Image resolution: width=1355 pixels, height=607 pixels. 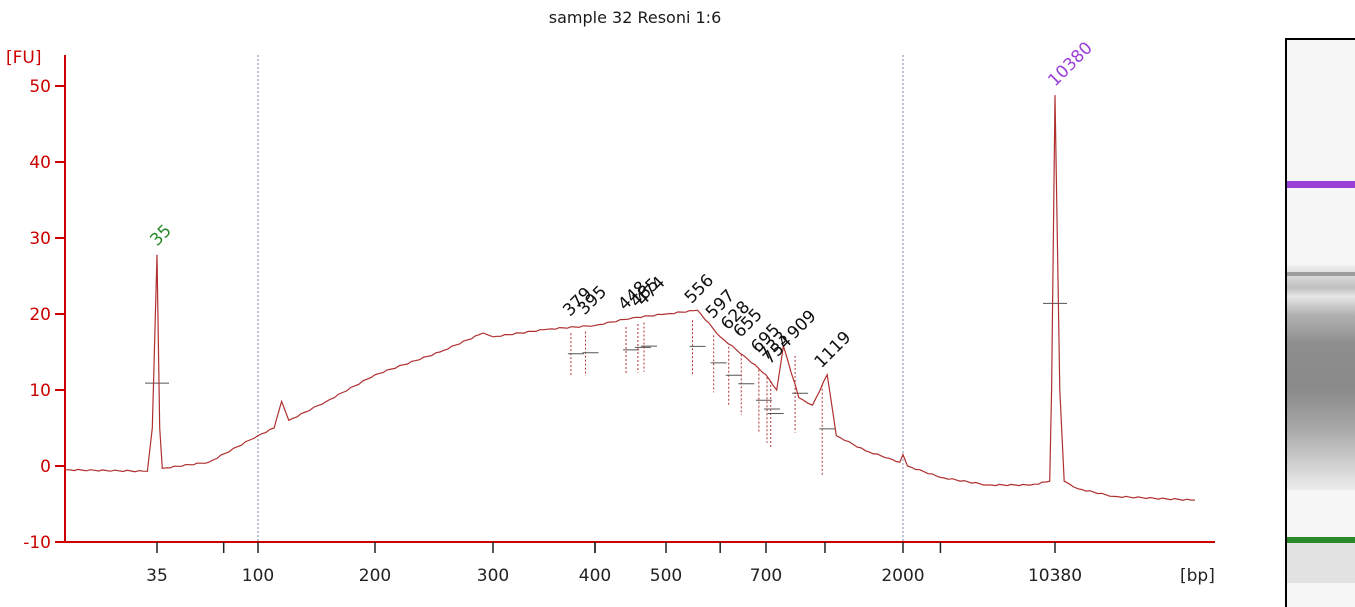 What do you see at coordinates (493, 576) in the screenshot?
I see `x-tick-label: 300` at bounding box center [493, 576].